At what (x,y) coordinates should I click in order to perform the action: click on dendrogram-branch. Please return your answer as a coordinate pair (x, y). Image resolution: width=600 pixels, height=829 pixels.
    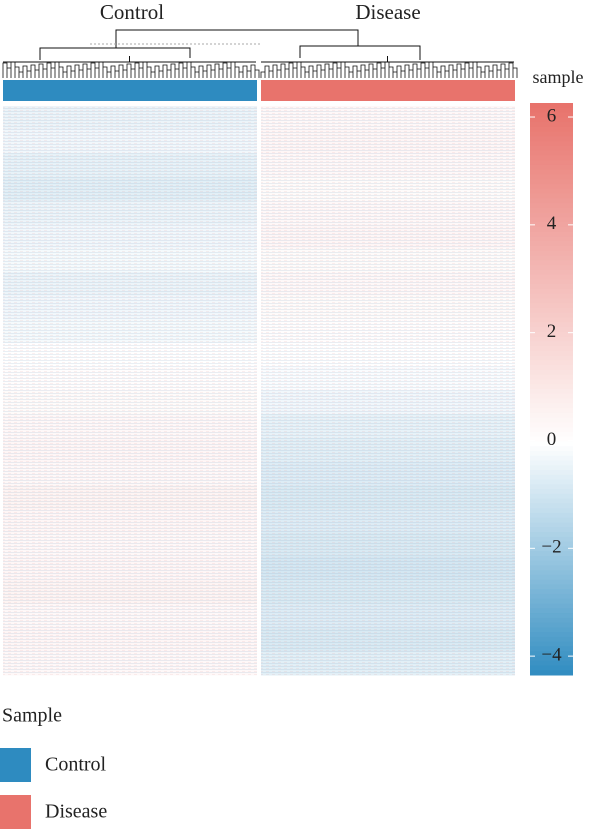
    Looking at the image, I should click on (387, 59).